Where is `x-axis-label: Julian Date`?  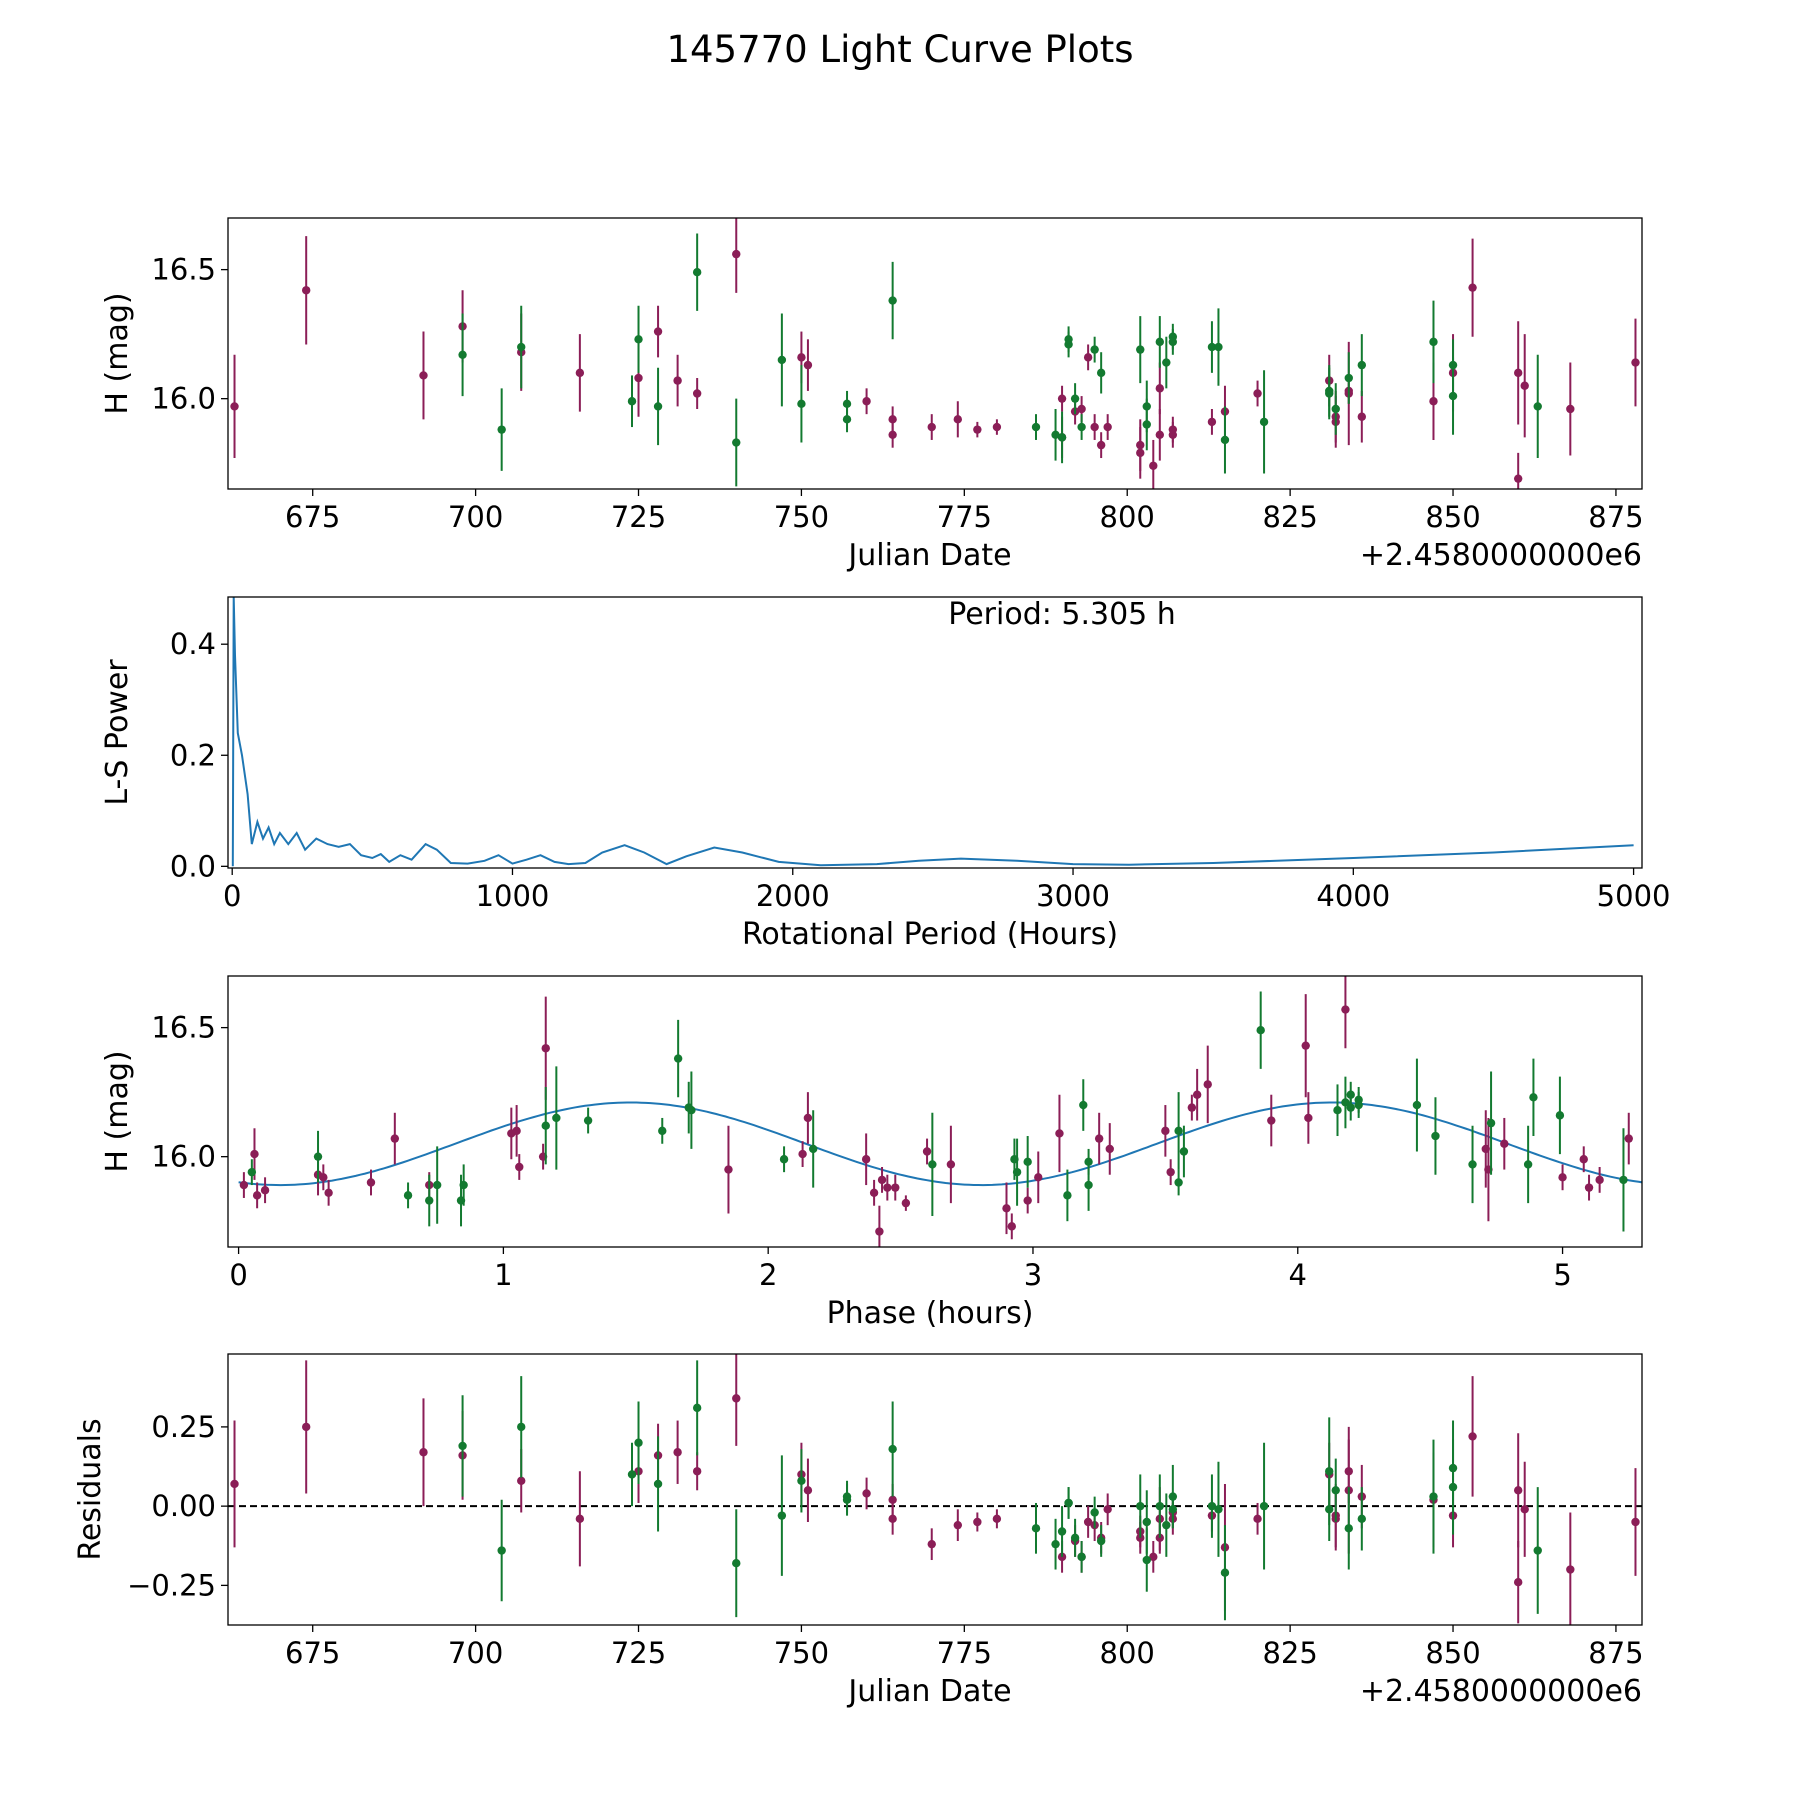
x-axis-label: Julian Date is located at coordinates (928, 555).